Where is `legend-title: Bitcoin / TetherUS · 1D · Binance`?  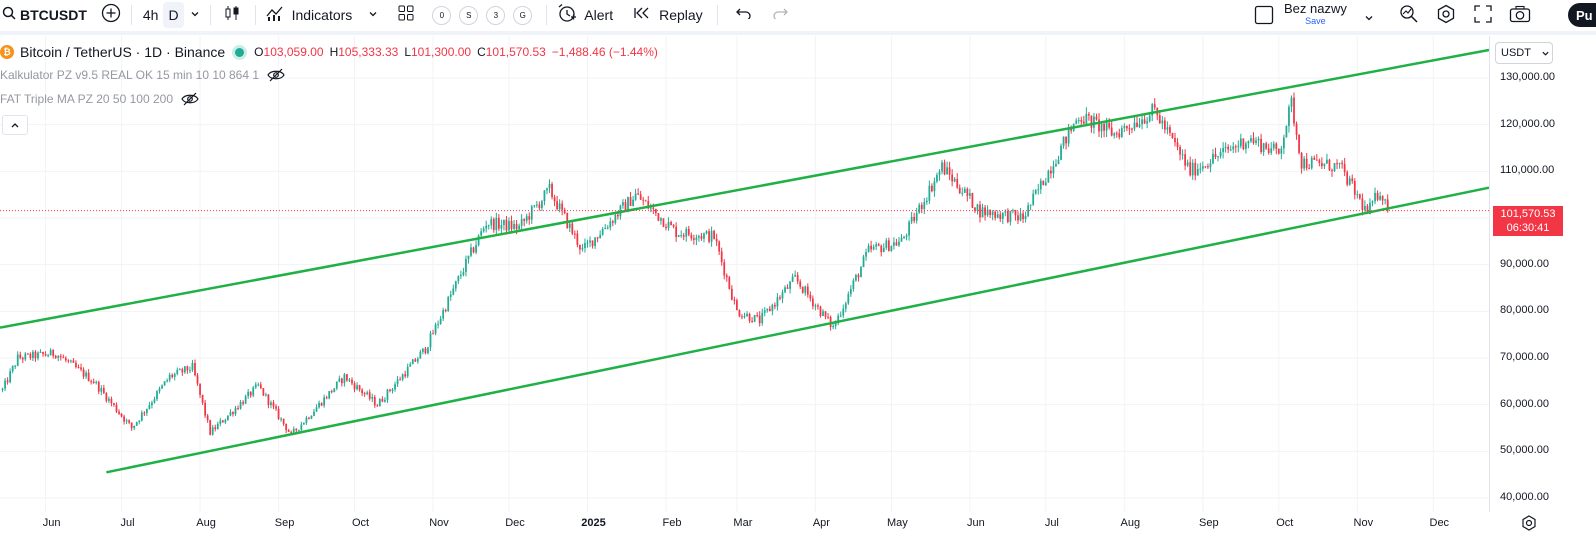 legend-title: Bitcoin / TetherUS · 1D · Binance is located at coordinates (123, 52).